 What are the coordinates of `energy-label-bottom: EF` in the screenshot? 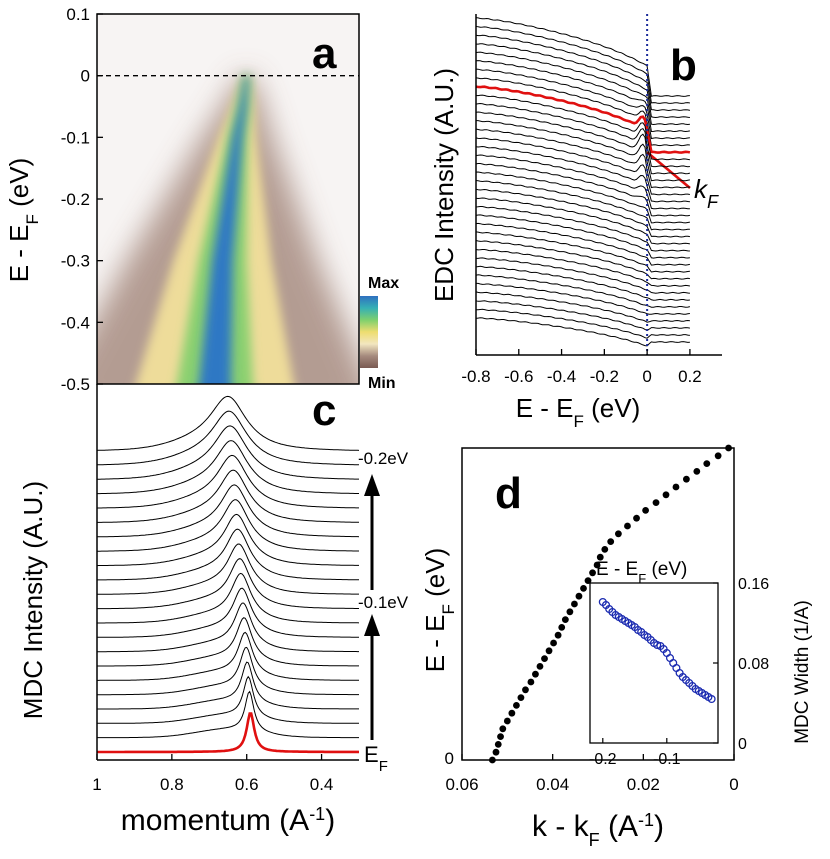 It's located at (376, 758).